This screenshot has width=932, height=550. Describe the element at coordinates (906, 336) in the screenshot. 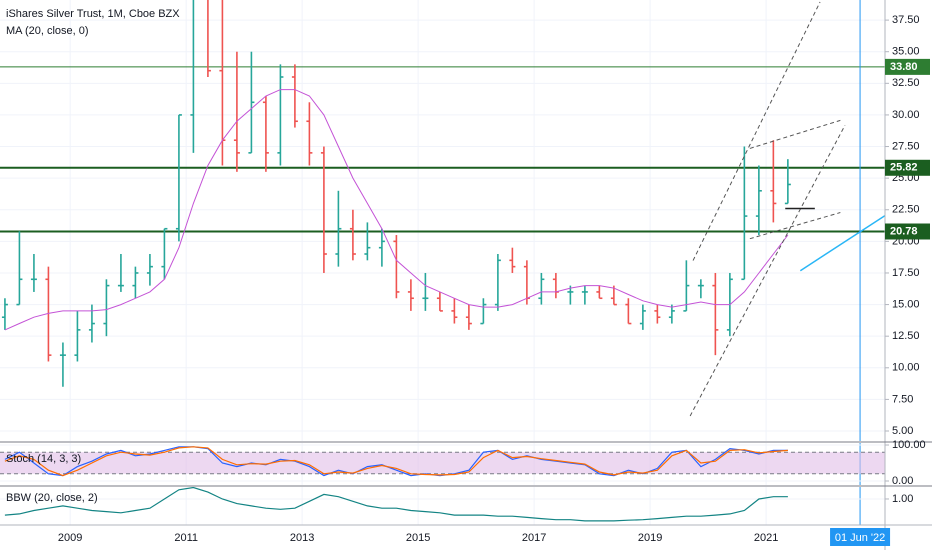

I see `y-tick-label: 12.50` at that location.